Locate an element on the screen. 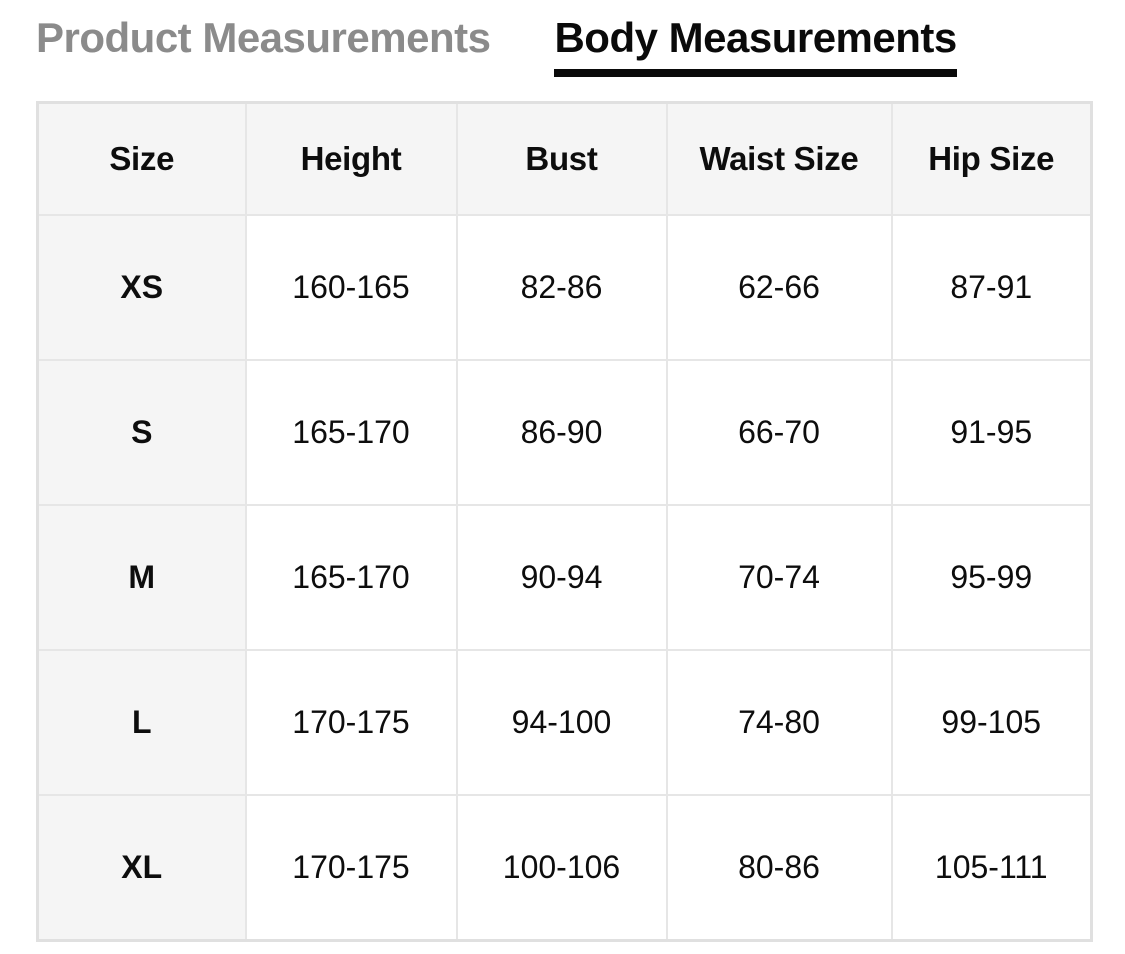 The image size is (1125, 954). bust-value: 90-94 is located at coordinates (561, 577).